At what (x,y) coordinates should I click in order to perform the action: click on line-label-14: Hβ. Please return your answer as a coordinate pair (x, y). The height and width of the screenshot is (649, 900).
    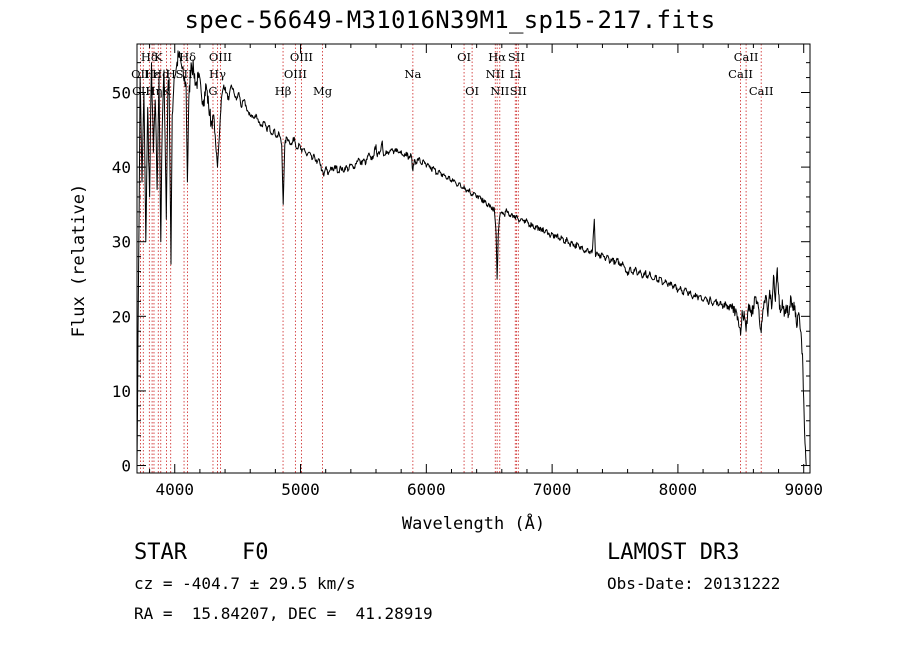
    Looking at the image, I should click on (283, 91).